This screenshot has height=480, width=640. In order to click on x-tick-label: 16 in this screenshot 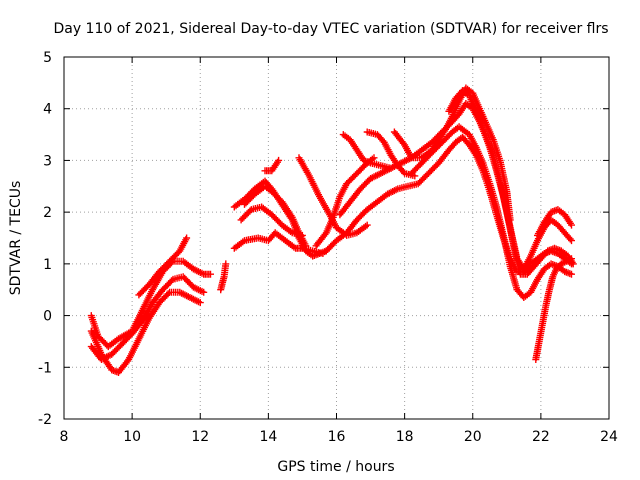, I will do `click(337, 437)`.